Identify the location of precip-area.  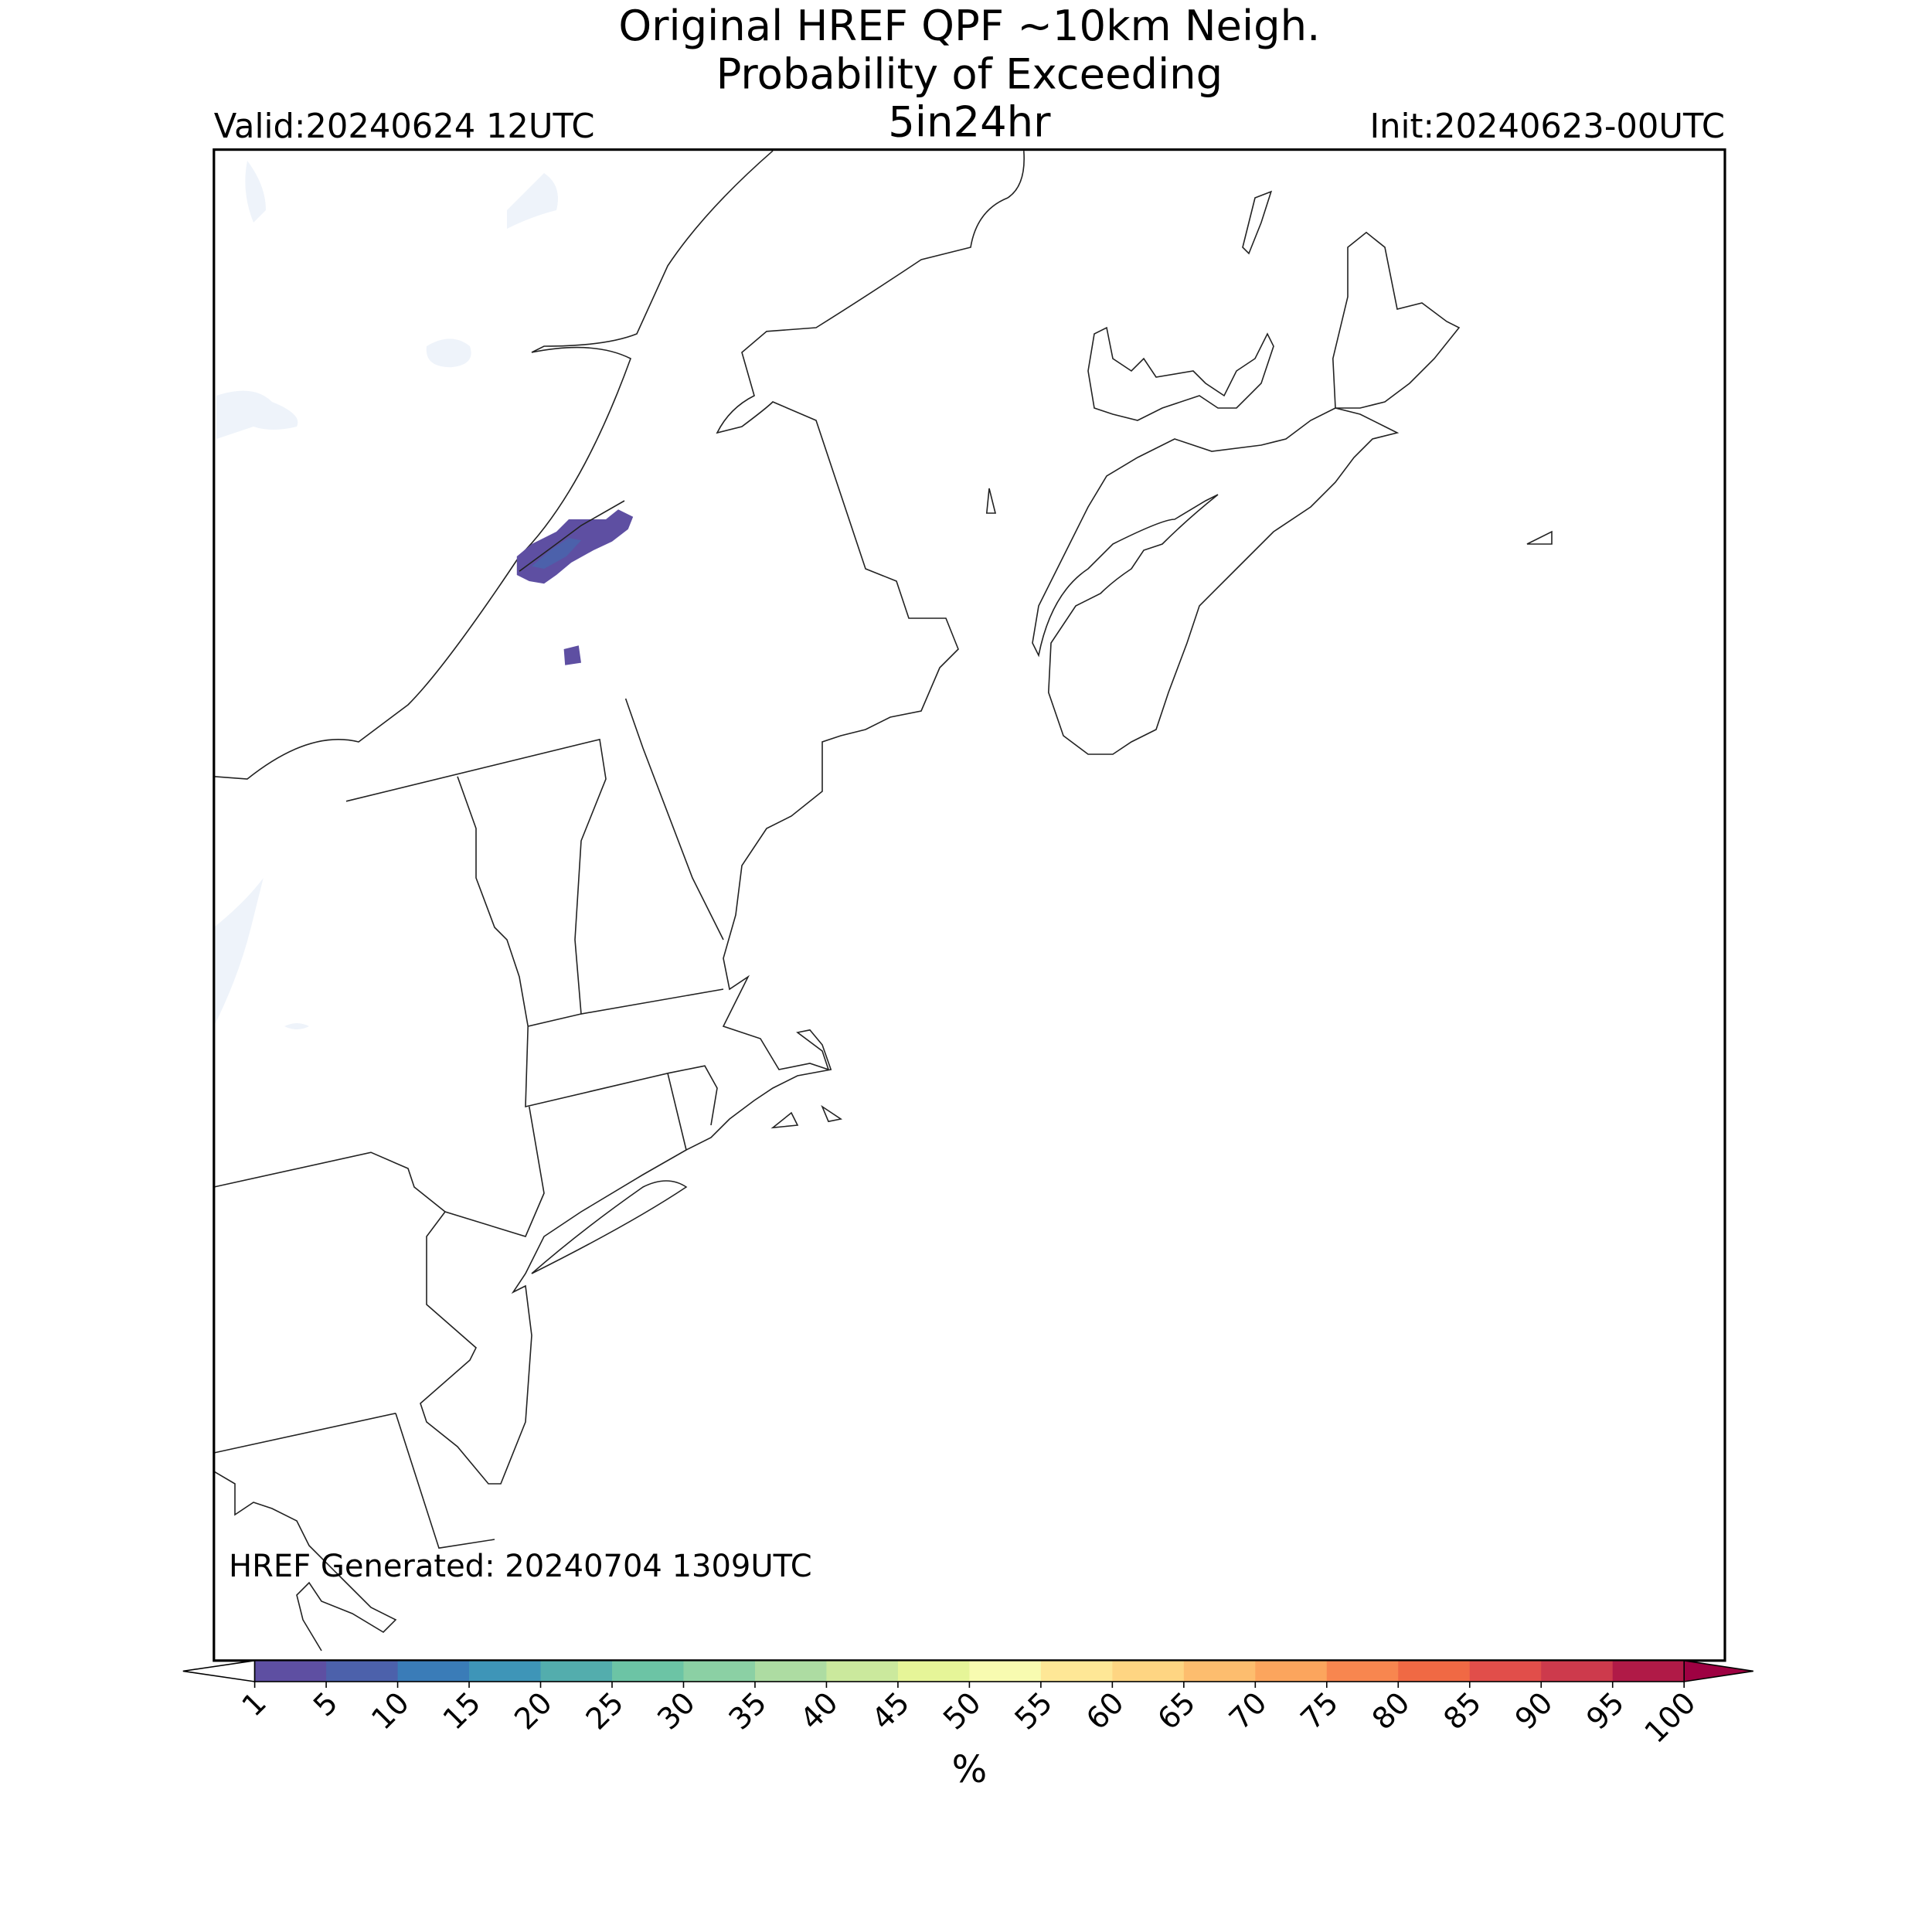
(575, 582).